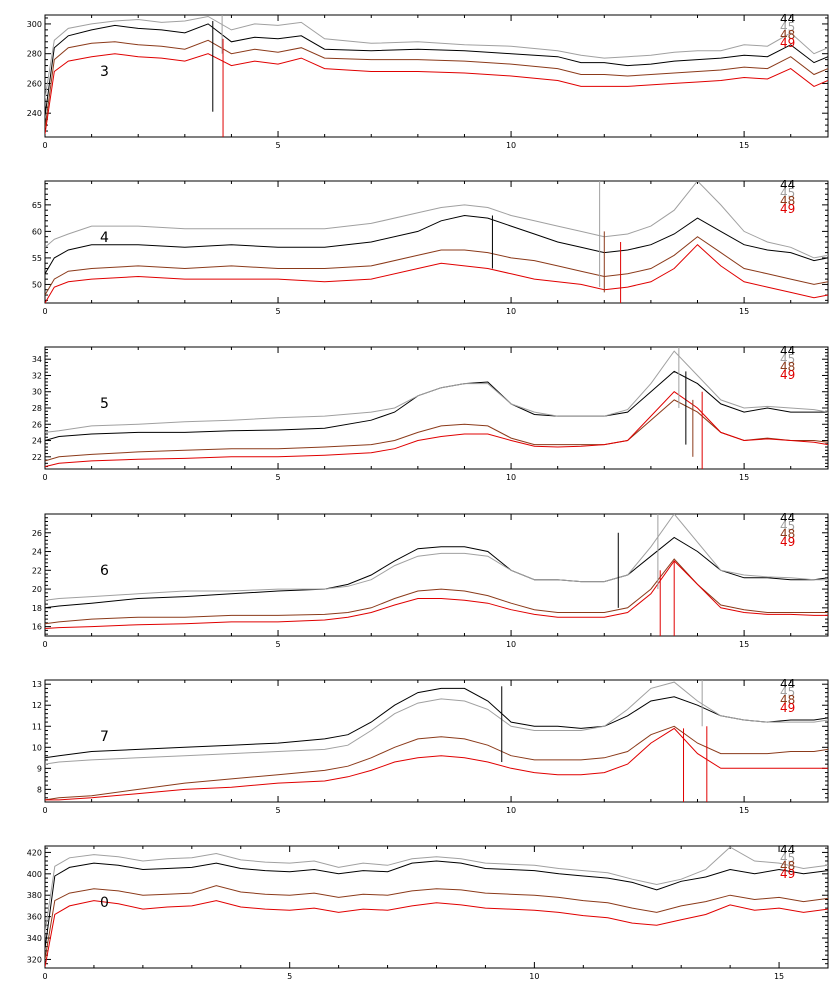 Image resolution: width=840 pixels, height=1000 pixels. I want to click on y-tick-label: 13, so click(37, 684).